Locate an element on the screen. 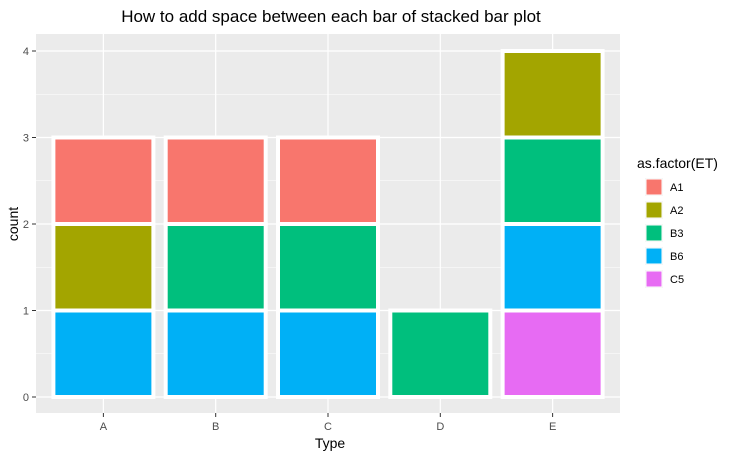 The height and width of the screenshot is (465, 744). legend-label-B6: B6 is located at coordinates (676, 257).